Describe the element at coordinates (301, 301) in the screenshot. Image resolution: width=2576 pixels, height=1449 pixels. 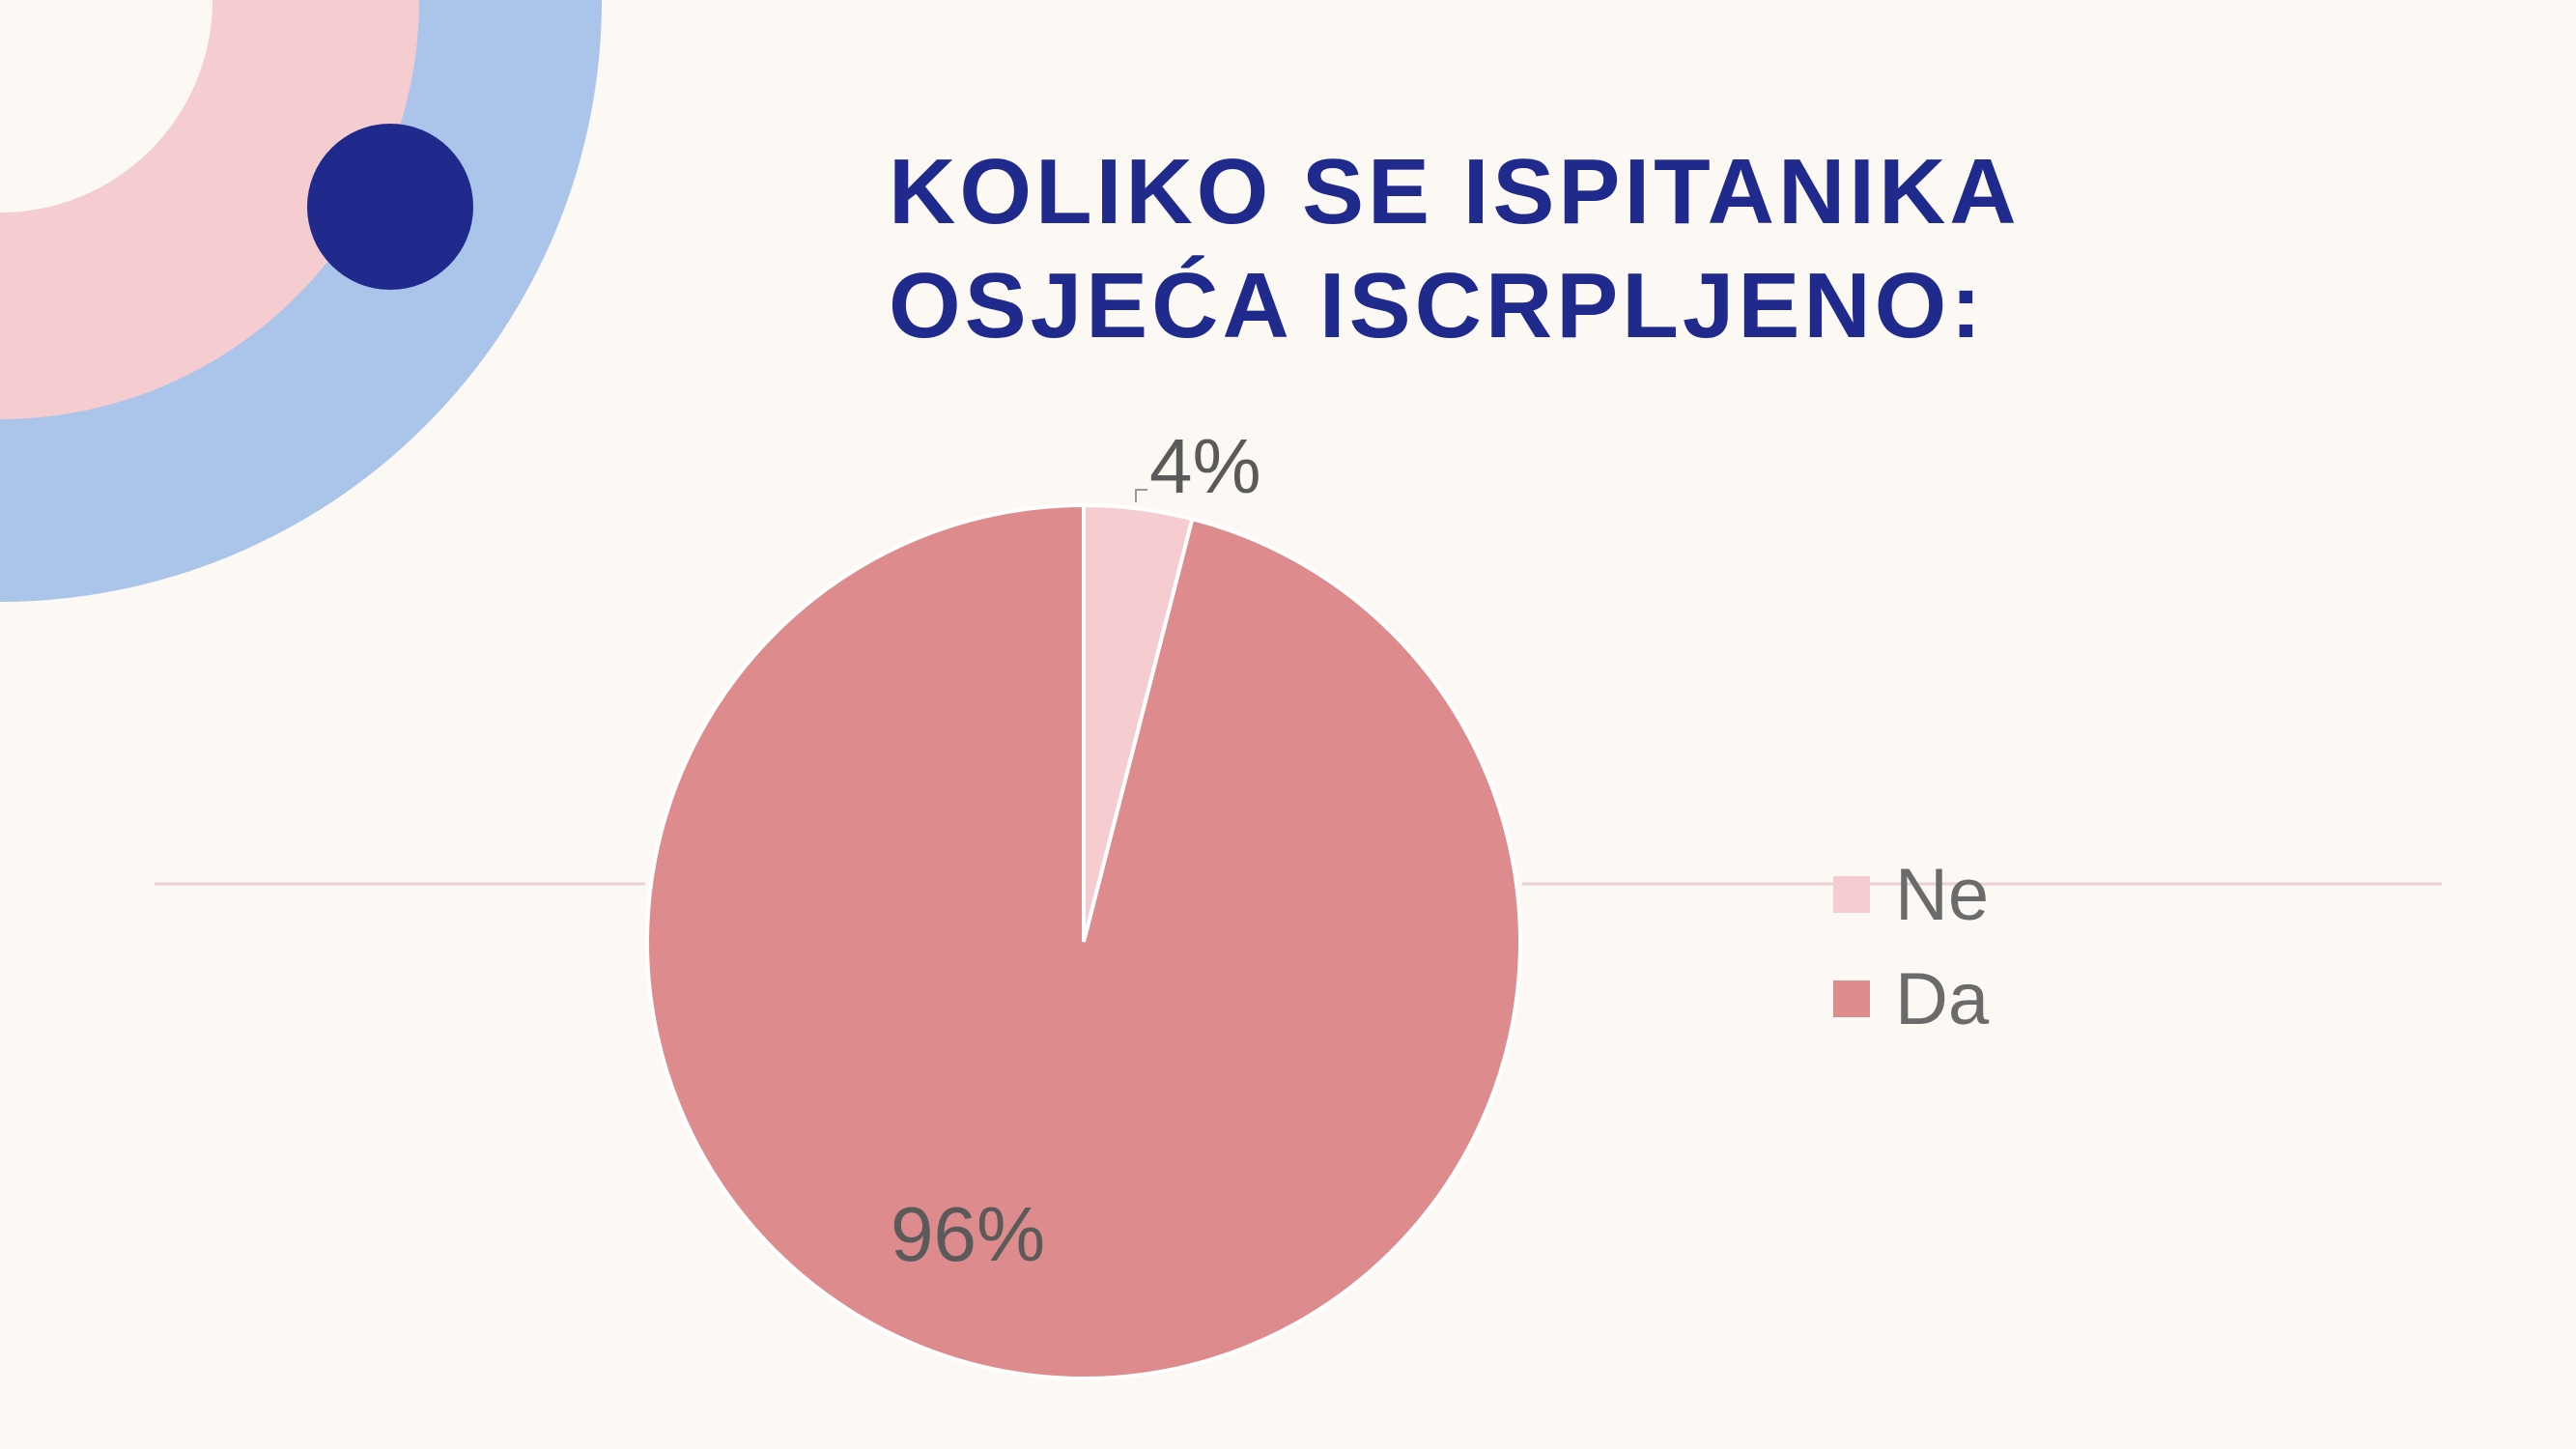
I see `decorative-rings` at that location.